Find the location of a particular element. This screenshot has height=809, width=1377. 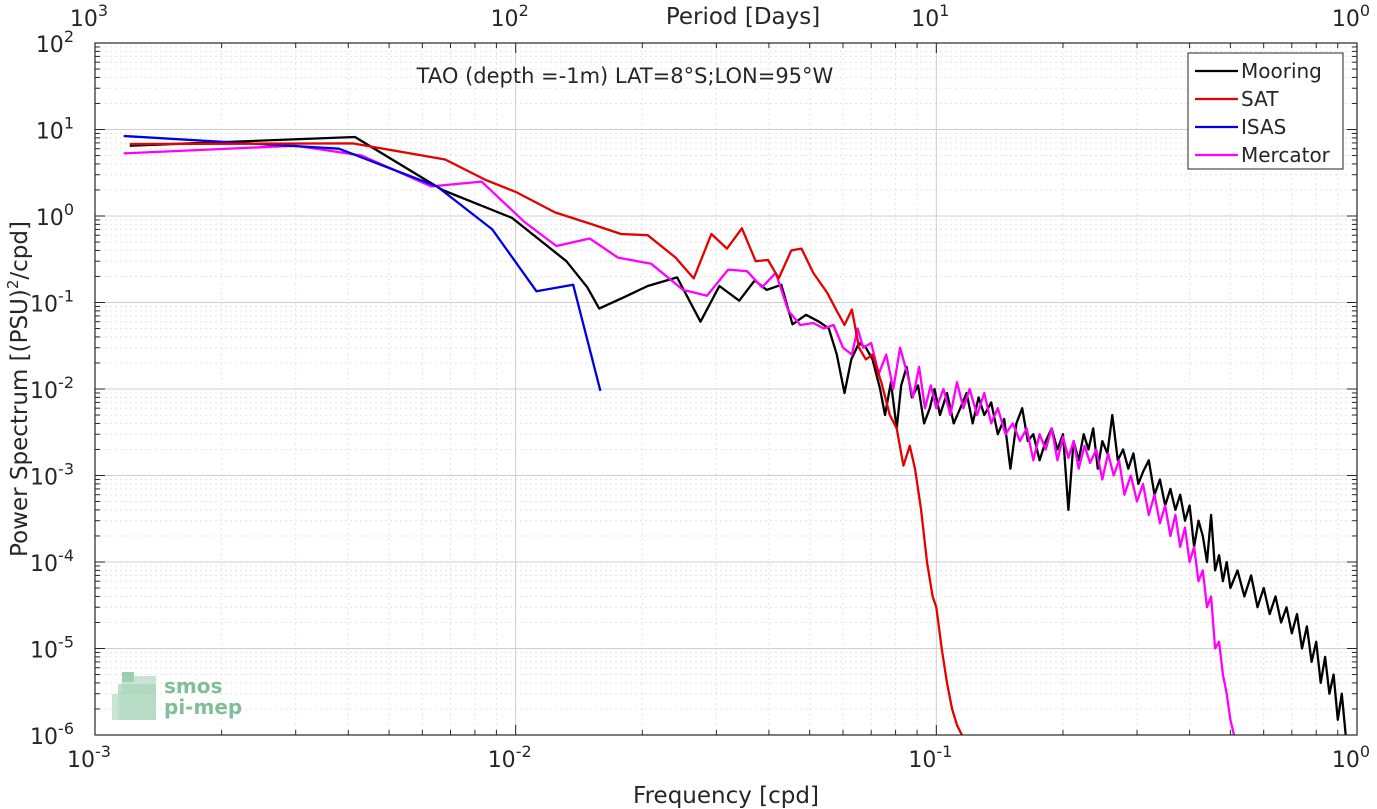

series-line-isas is located at coordinates (362, 263).